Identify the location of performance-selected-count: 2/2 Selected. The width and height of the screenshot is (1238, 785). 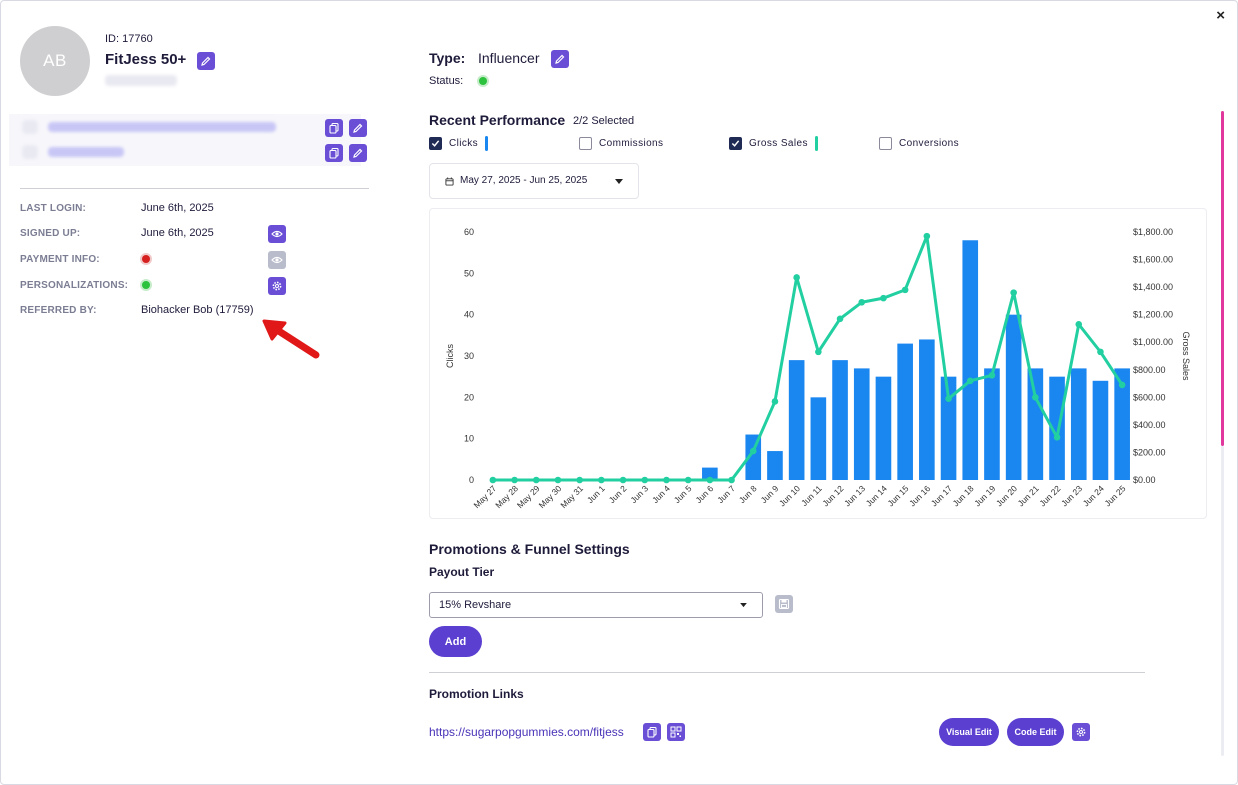
(604, 121).